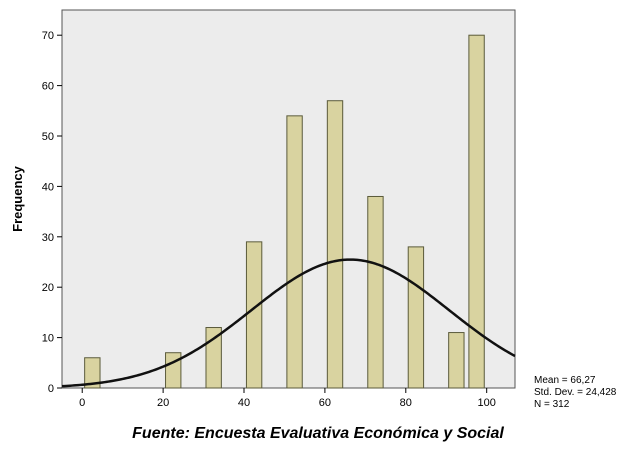  What do you see at coordinates (487, 403) in the screenshot?
I see `x-tick-label: 100` at bounding box center [487, 403].